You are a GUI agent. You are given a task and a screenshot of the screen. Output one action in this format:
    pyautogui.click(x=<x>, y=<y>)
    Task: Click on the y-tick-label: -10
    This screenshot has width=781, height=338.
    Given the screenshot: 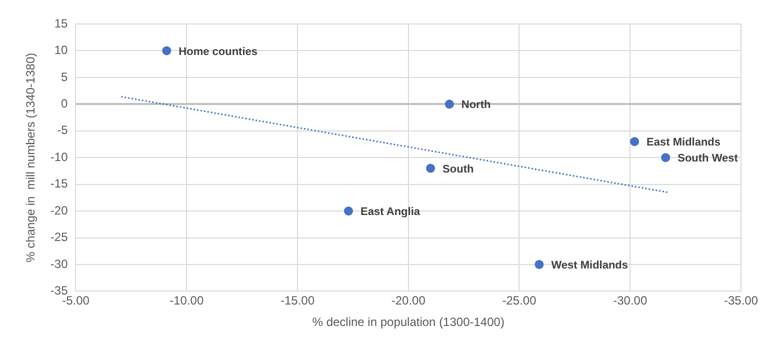 What is the action you would take?
    pyautogui.click(x=59, y=157)
    